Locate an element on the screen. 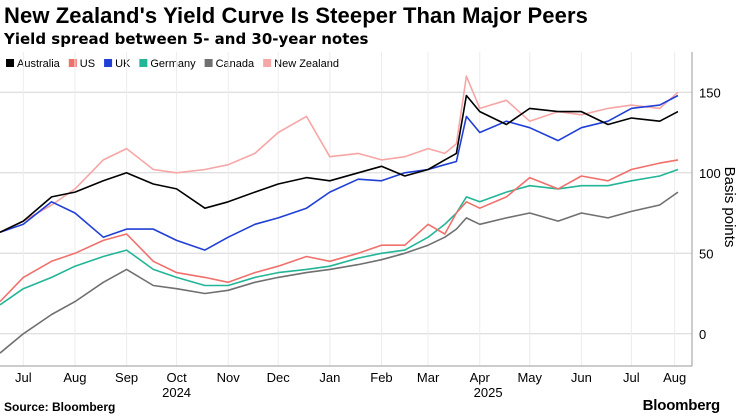  legend-item-new-zealand: New Zealand is located at coordinates (301, 64).